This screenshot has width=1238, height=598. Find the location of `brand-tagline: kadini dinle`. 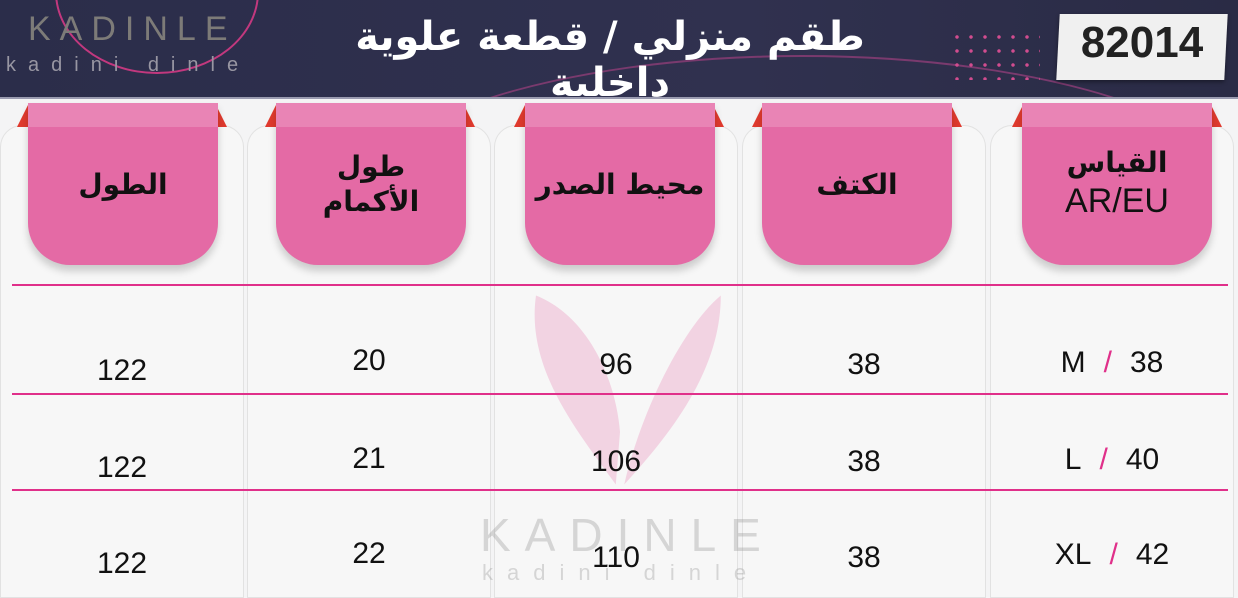

brand-tagline: kadini dinle is located at coordinates (128, 65).